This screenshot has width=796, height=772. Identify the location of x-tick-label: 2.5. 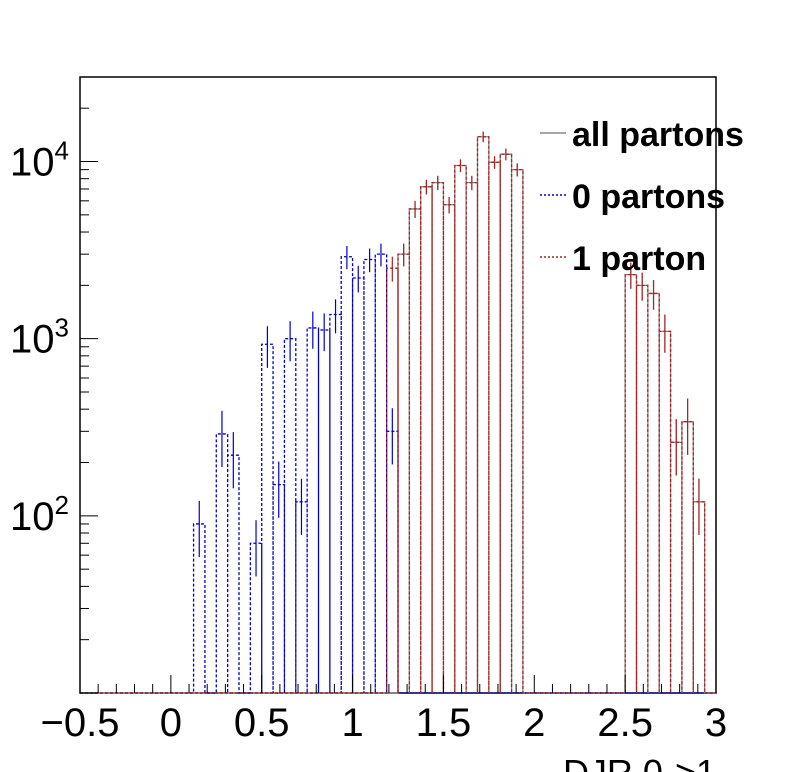
(625, 723).